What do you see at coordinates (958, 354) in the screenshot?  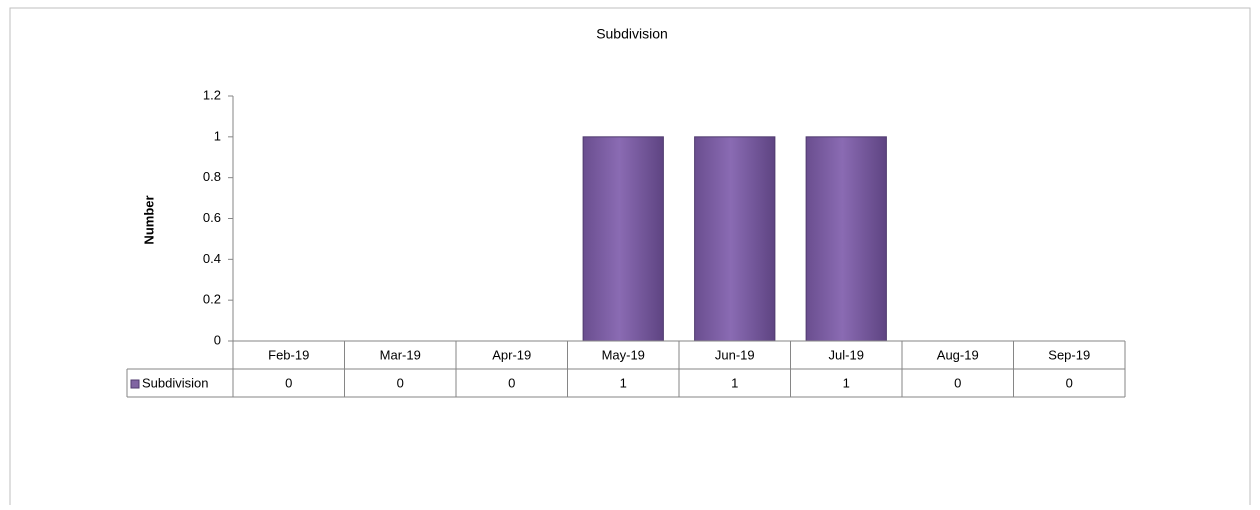 I see `x-tick-label: Aug-19` at bounding box center [958, 354].